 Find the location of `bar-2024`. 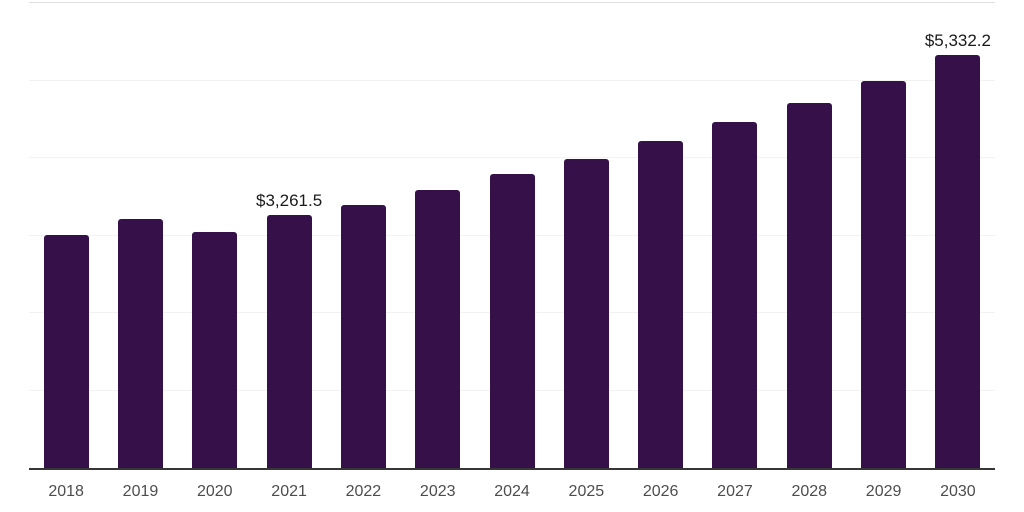

bar-2024 is located at coordinates (512, 320).